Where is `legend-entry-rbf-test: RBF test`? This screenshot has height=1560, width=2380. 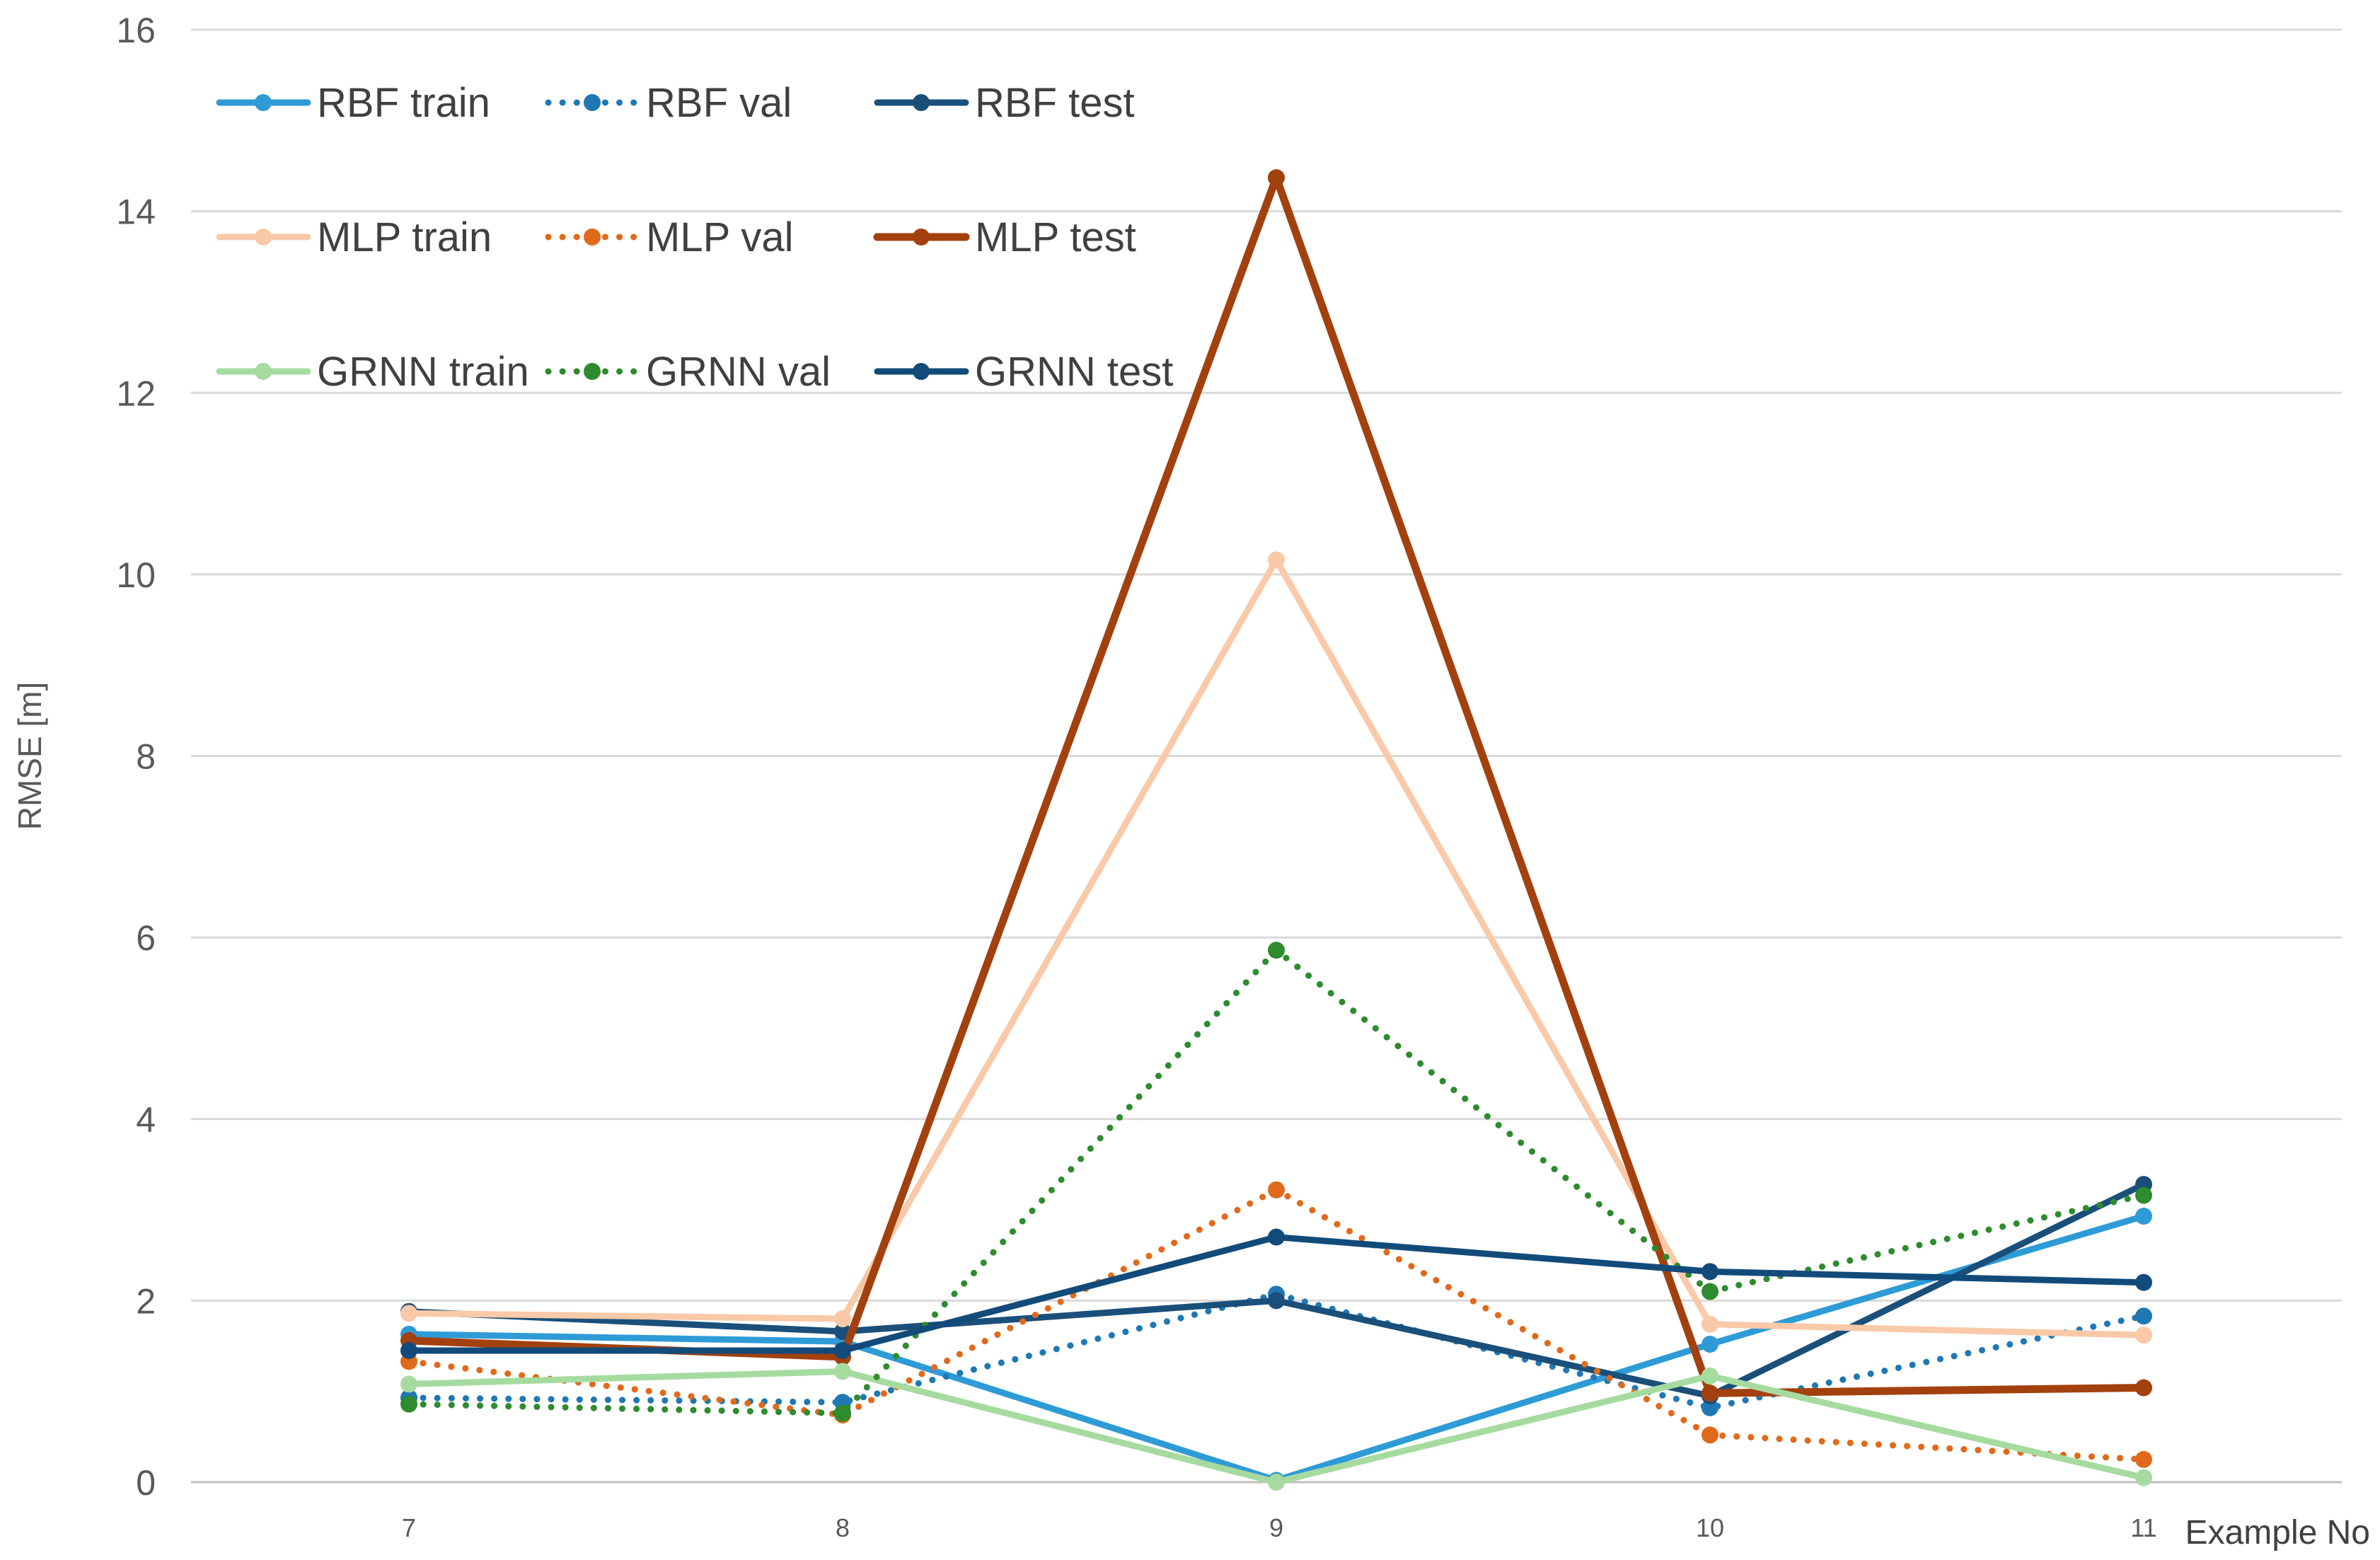 legend-entry-rbf-test: RBF test is located at coordinates (1005, 103).